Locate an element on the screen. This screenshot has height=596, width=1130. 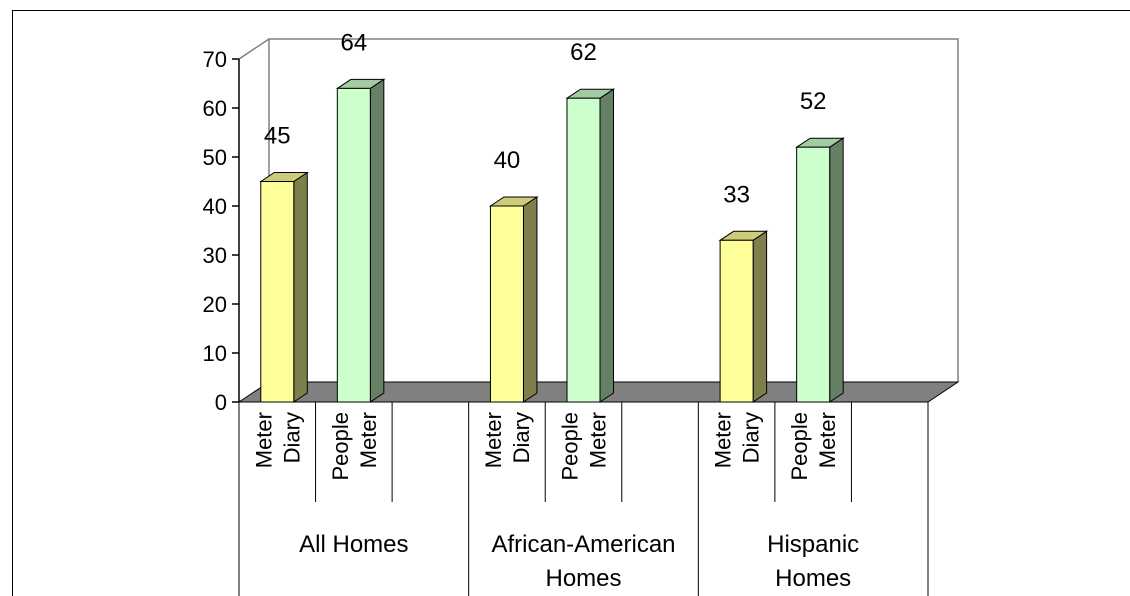
y-tick-label: 10 is located at coordinates (215, 353).